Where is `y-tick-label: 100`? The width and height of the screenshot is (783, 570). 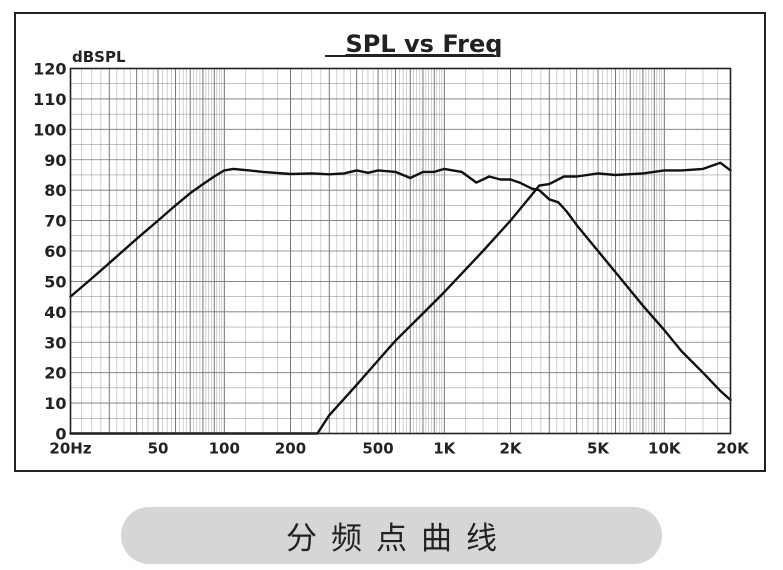
y-tick-label: 100 is located at coordinates (49, 129).